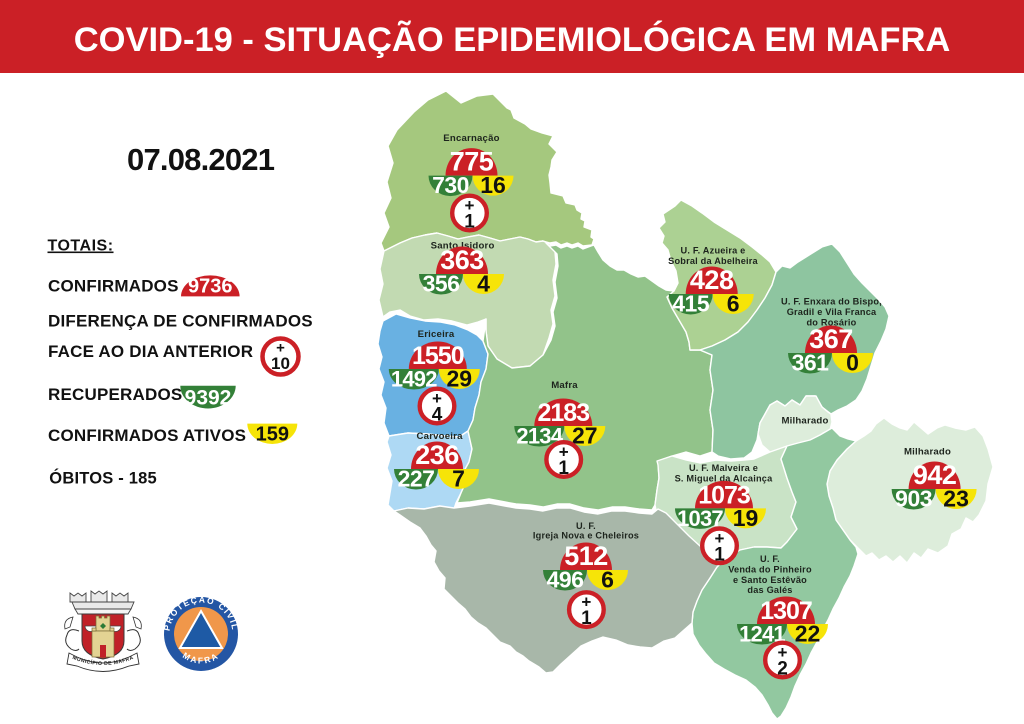 This screenshot has width=1024, height=724. I want to click on svg-text: 496, so click(565, 580).